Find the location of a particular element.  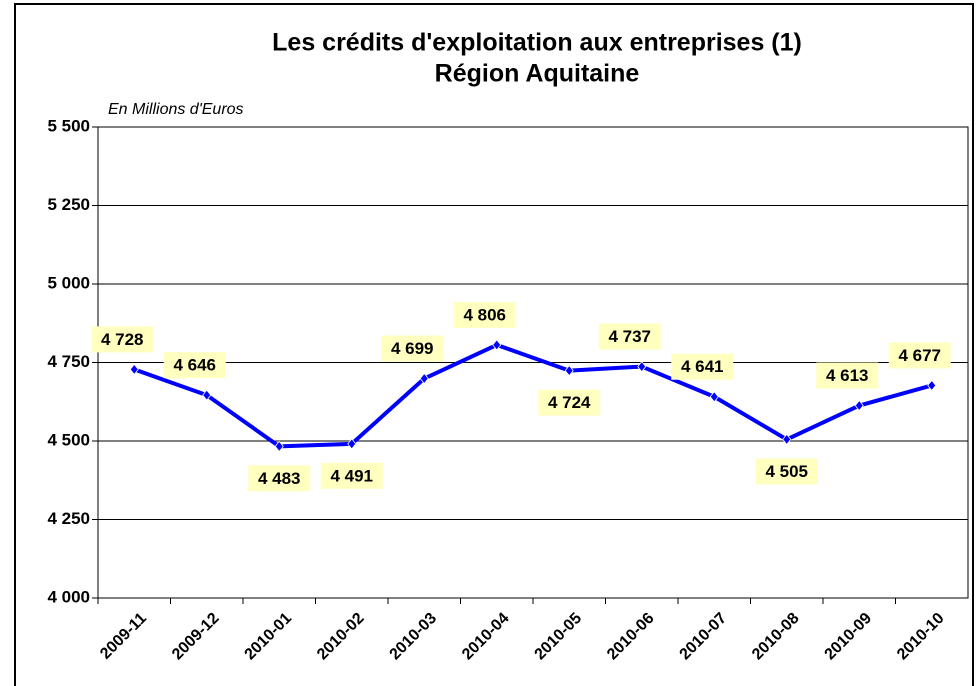

data-label: 4 505 is located at coordinates (786, 471).